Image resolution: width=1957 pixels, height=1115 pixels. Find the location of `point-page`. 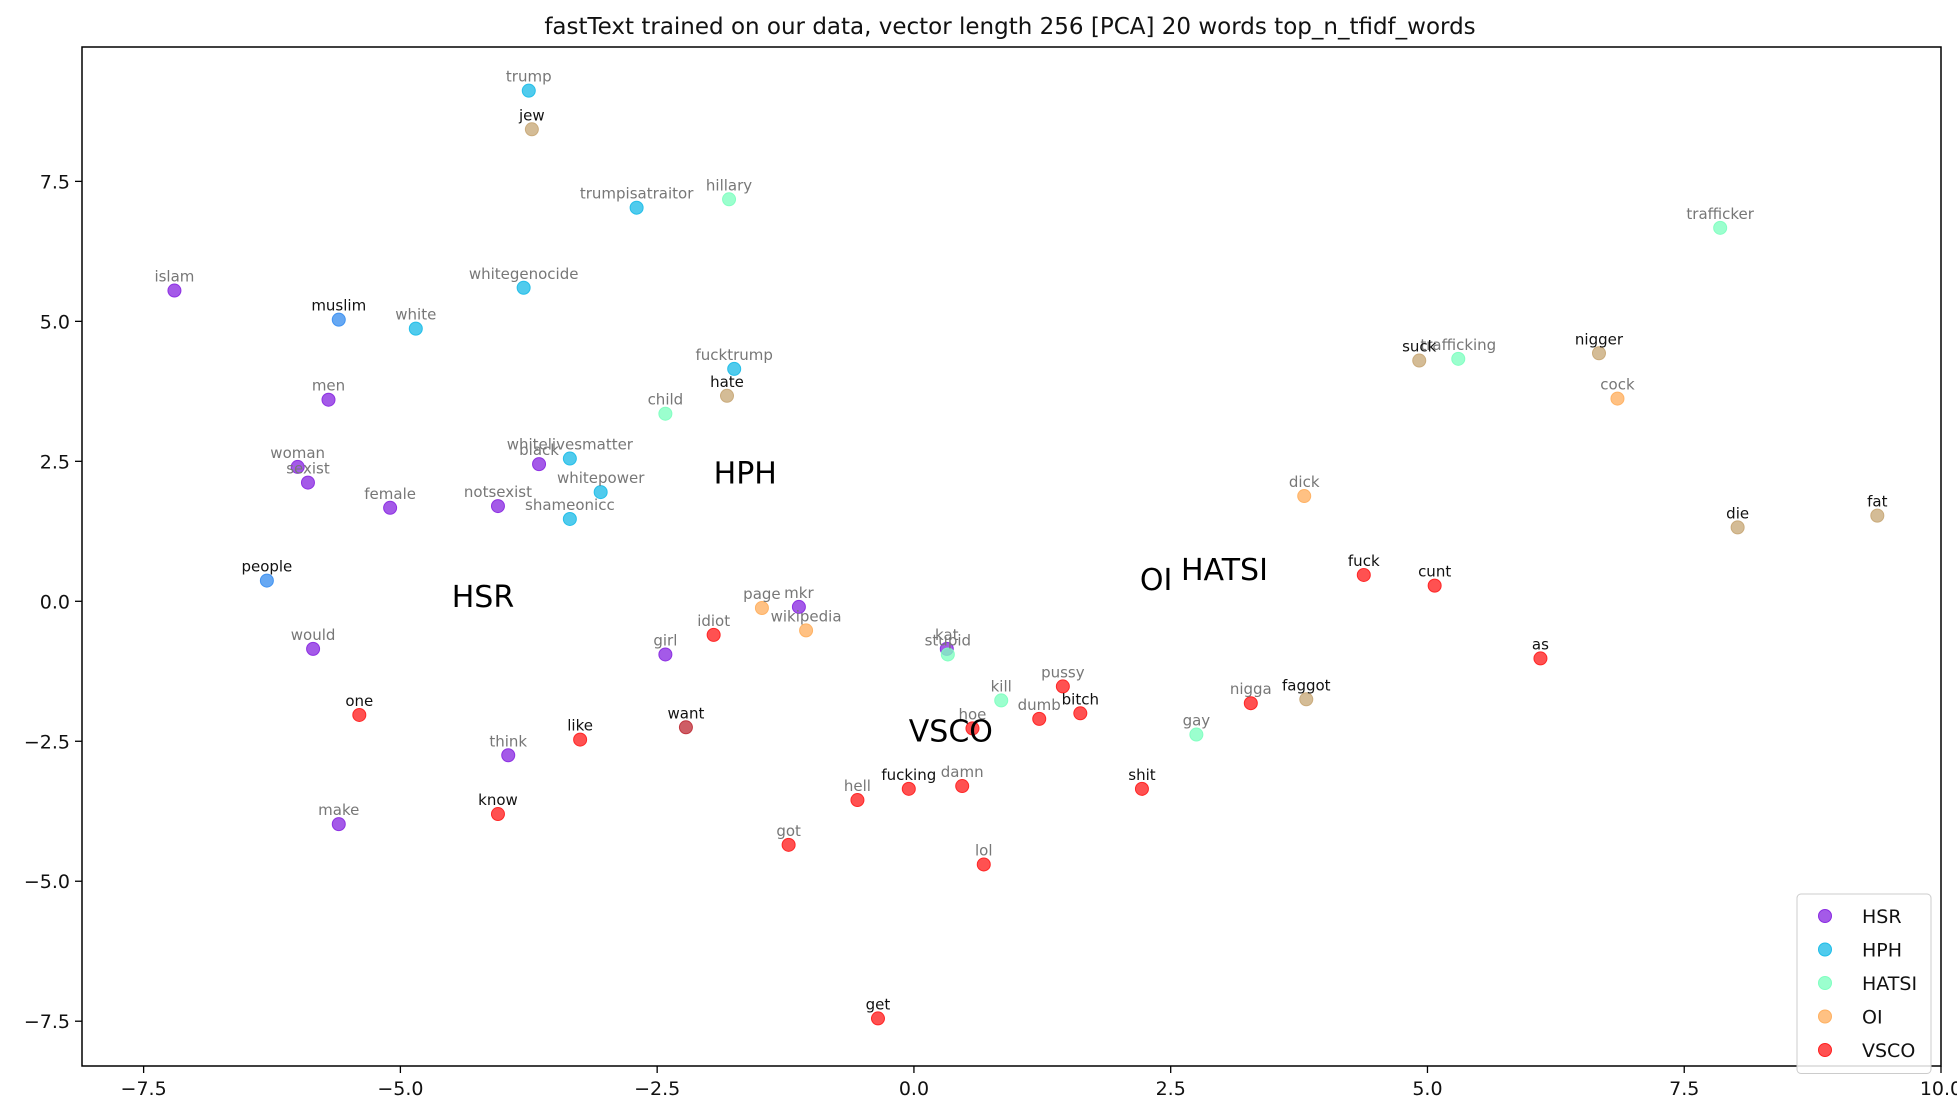

point-page is located at coordinates (761, 608).